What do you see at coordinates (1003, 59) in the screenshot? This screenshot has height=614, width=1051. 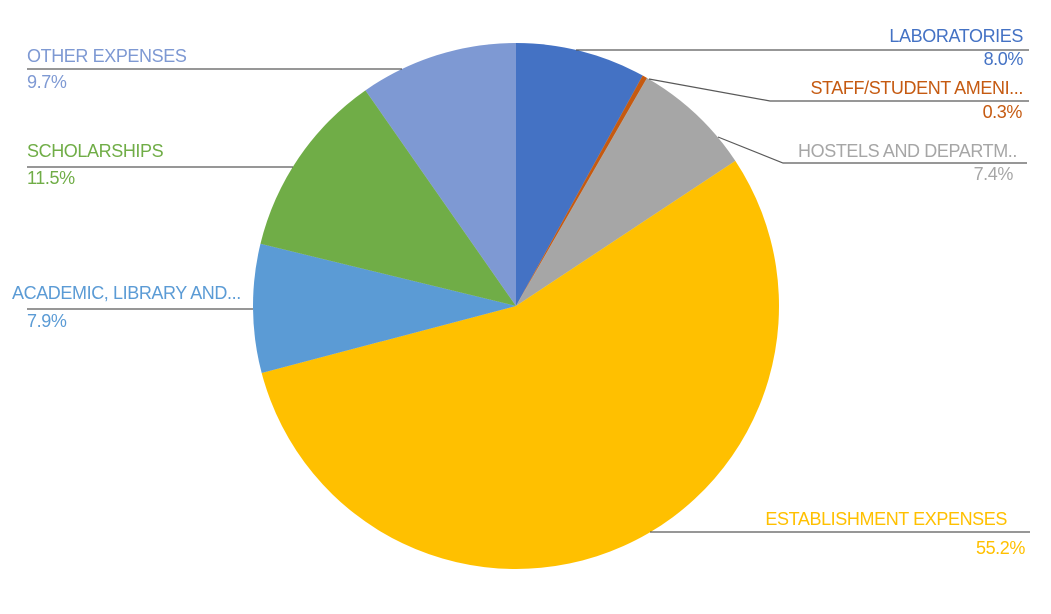 I see `pct-laboratories: 8.0%` at bounding box center [1003, 59].